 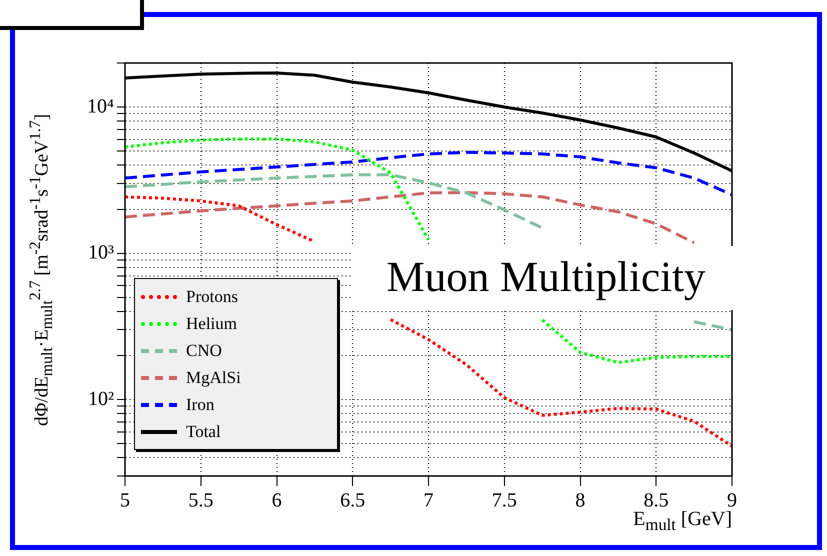 I want to click on legend-label: Total, so click(x=203, y=432).